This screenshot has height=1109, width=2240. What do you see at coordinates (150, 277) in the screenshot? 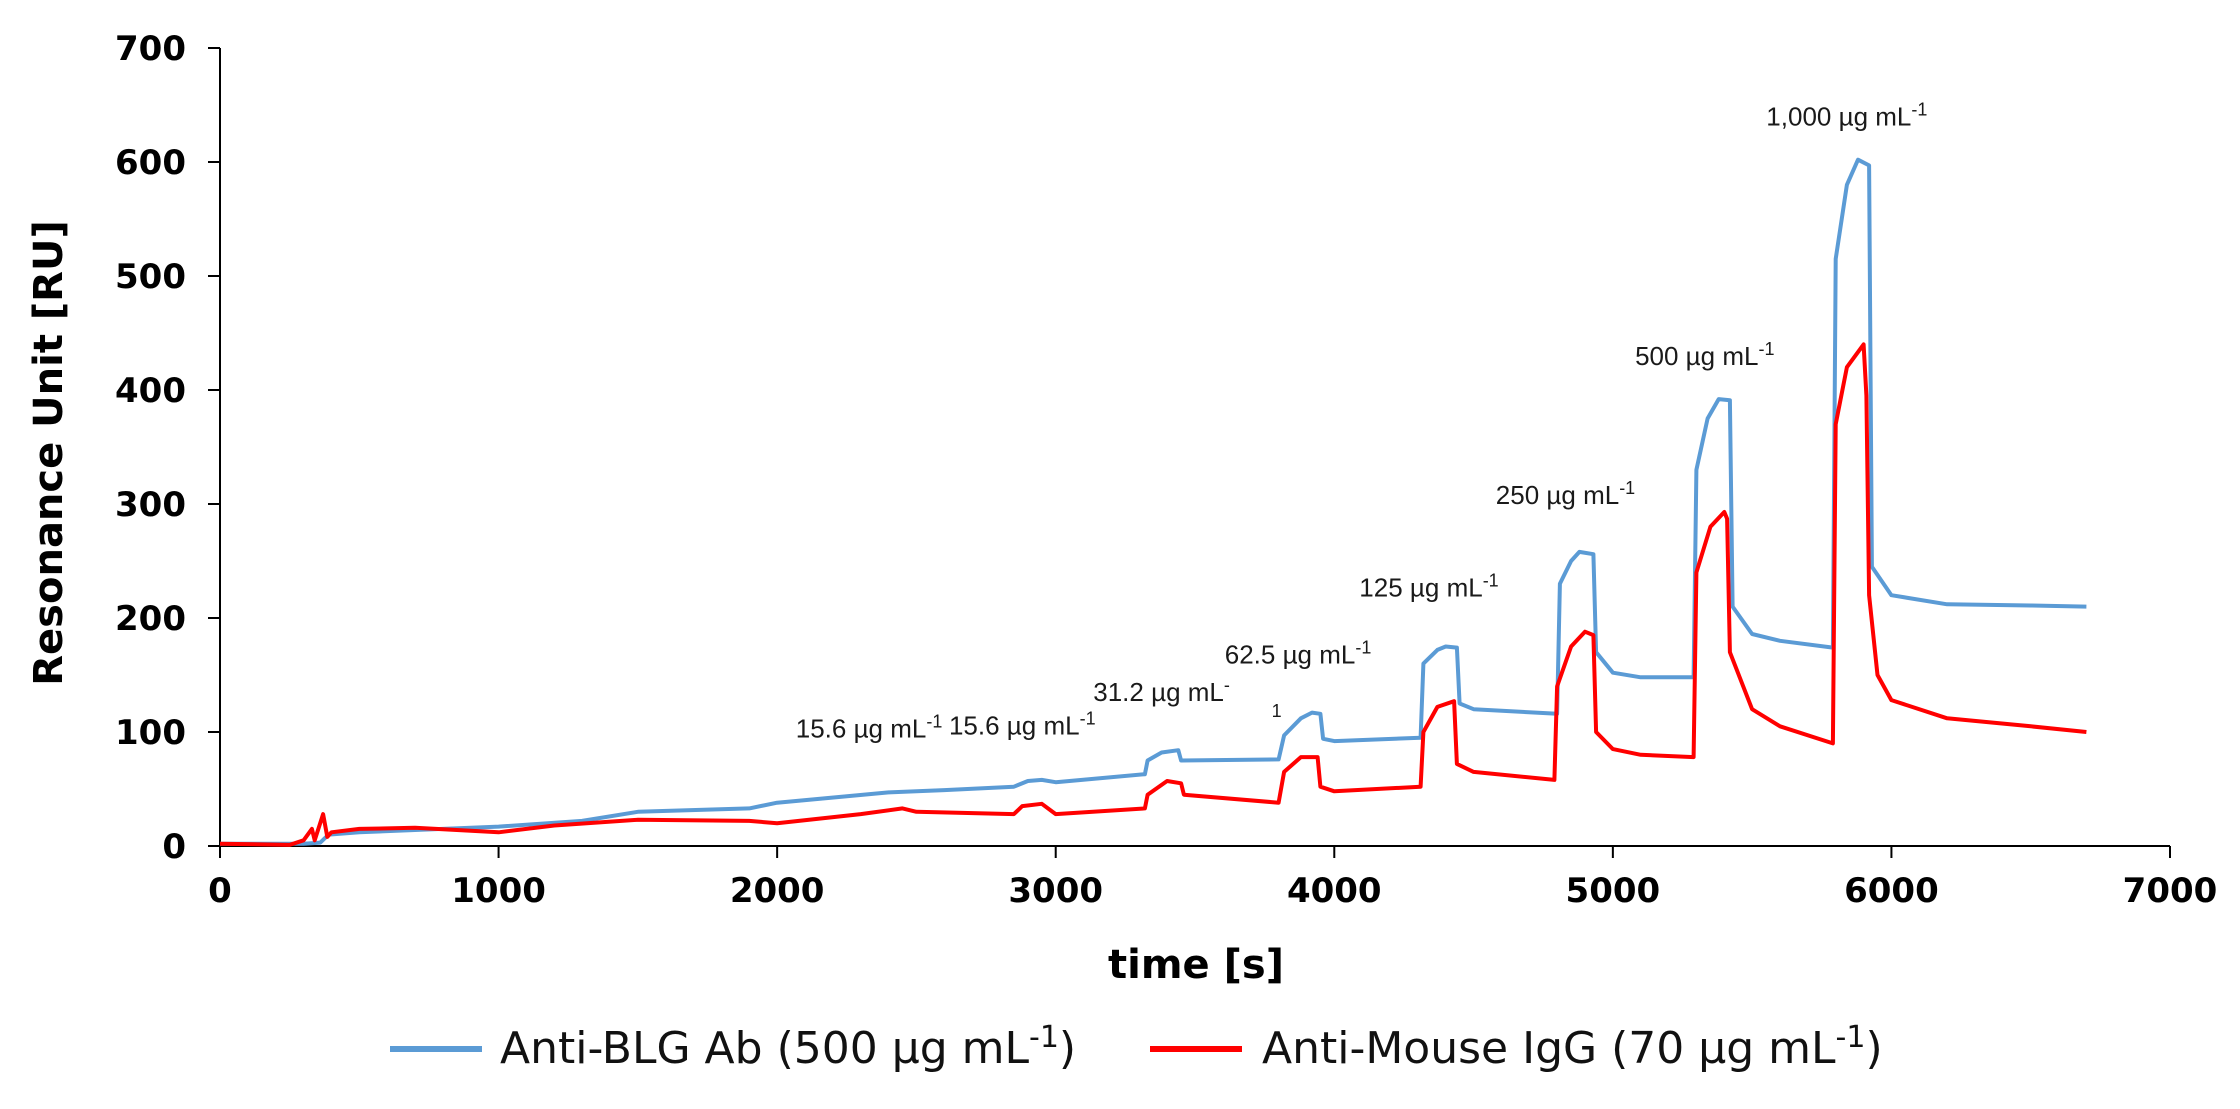
I see `y-tick-label: 500` at bounding box center [150, 277].